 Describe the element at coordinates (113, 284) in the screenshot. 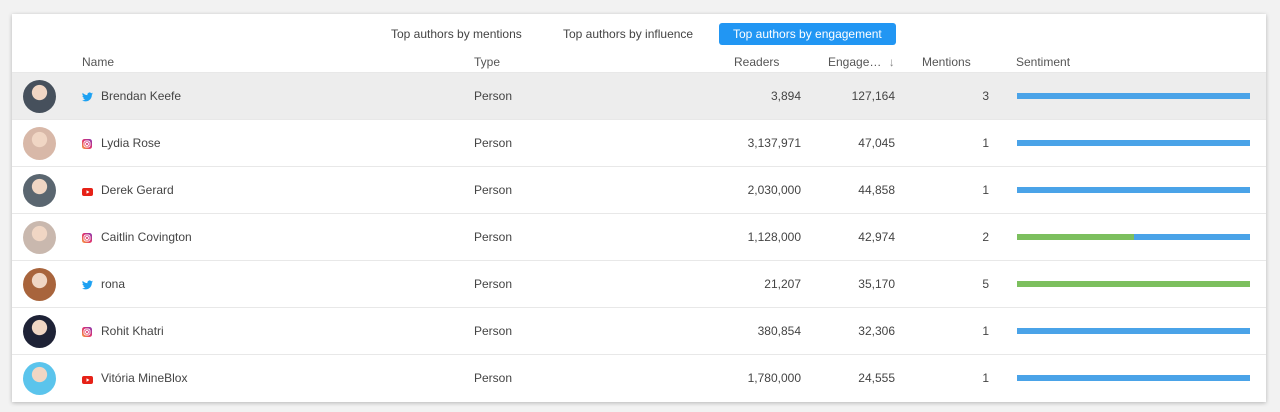

I see `author-name: rona` at that location.